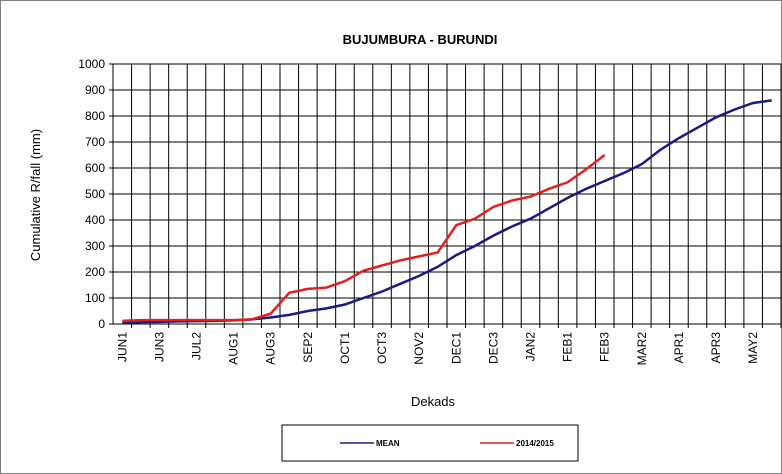  What do you see at coordinates (122, 347) in the screenshot?
I see `x-tick-label: JUN1` at bounding box center [122, 347].